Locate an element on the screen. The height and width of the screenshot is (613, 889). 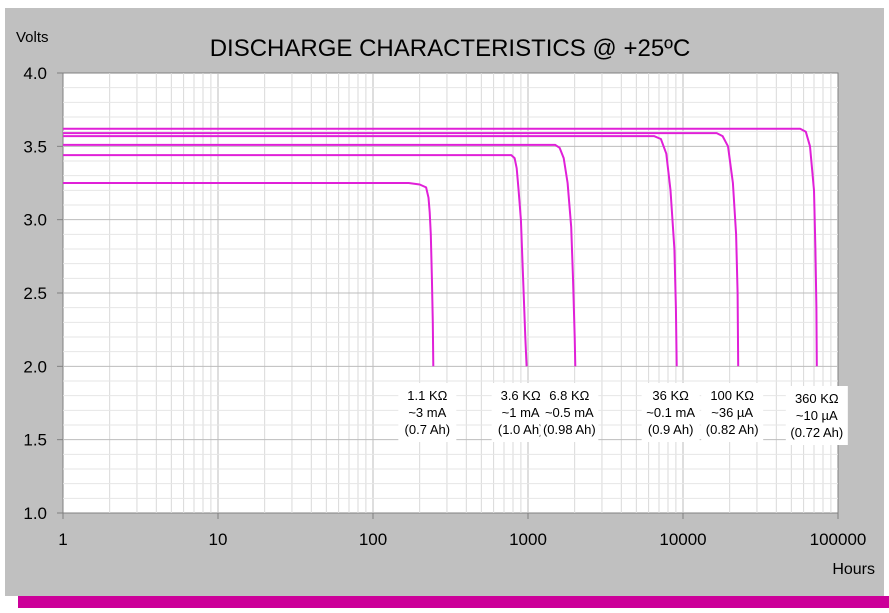
y-axis-label: Volts is located at coordinates (32, 37).